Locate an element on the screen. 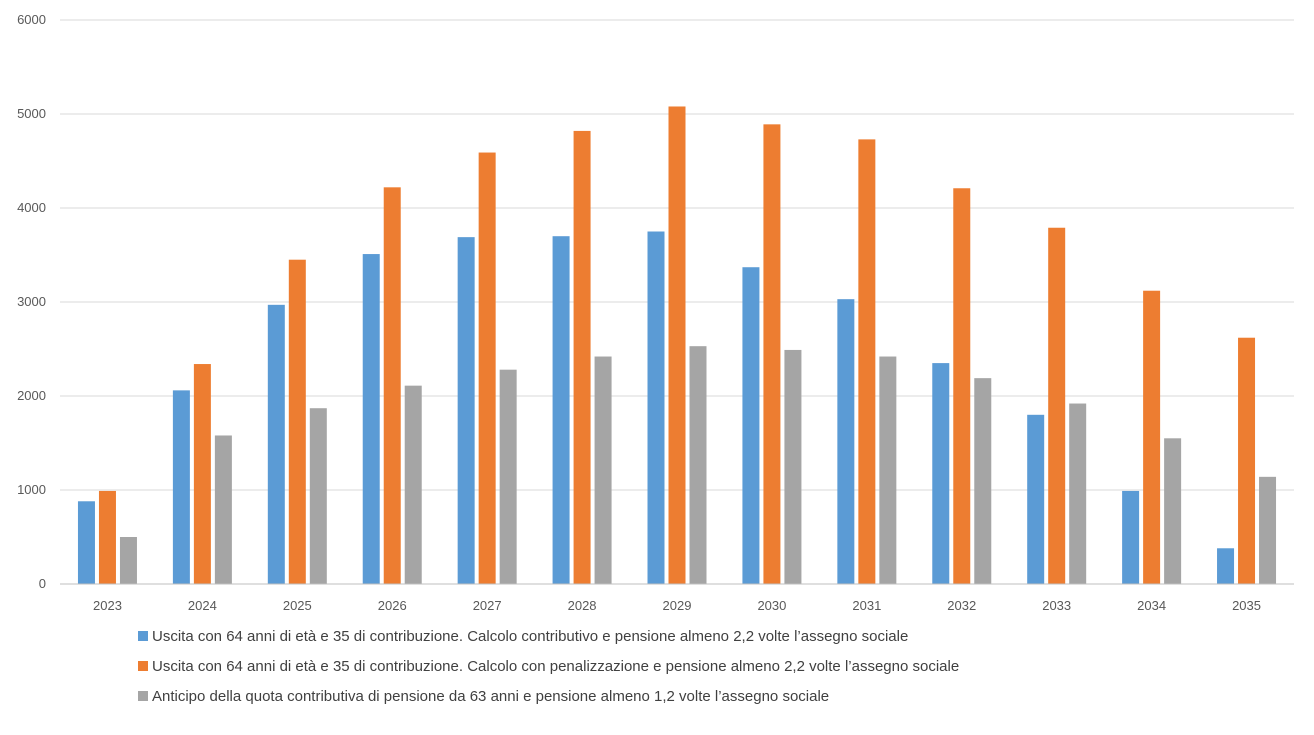 The height and width of the screenshot is (735, 1314). y-axis-ticks: 0 1000 2000 3000 4000 5000 6000 is located at coordinates (31, 301).